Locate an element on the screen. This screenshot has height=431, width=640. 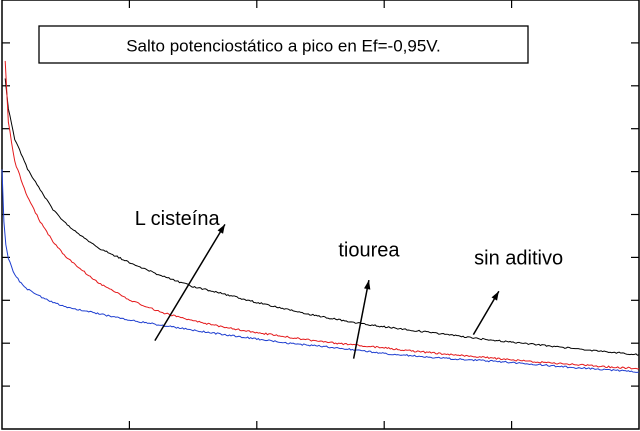
title-box-frame is located at coordinates (283, 44).